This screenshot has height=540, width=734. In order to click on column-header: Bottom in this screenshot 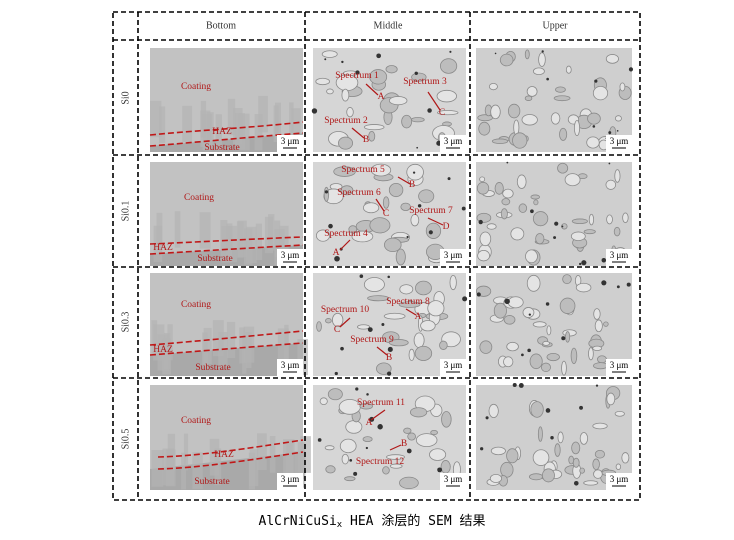, I will do `click(221, 25)`.